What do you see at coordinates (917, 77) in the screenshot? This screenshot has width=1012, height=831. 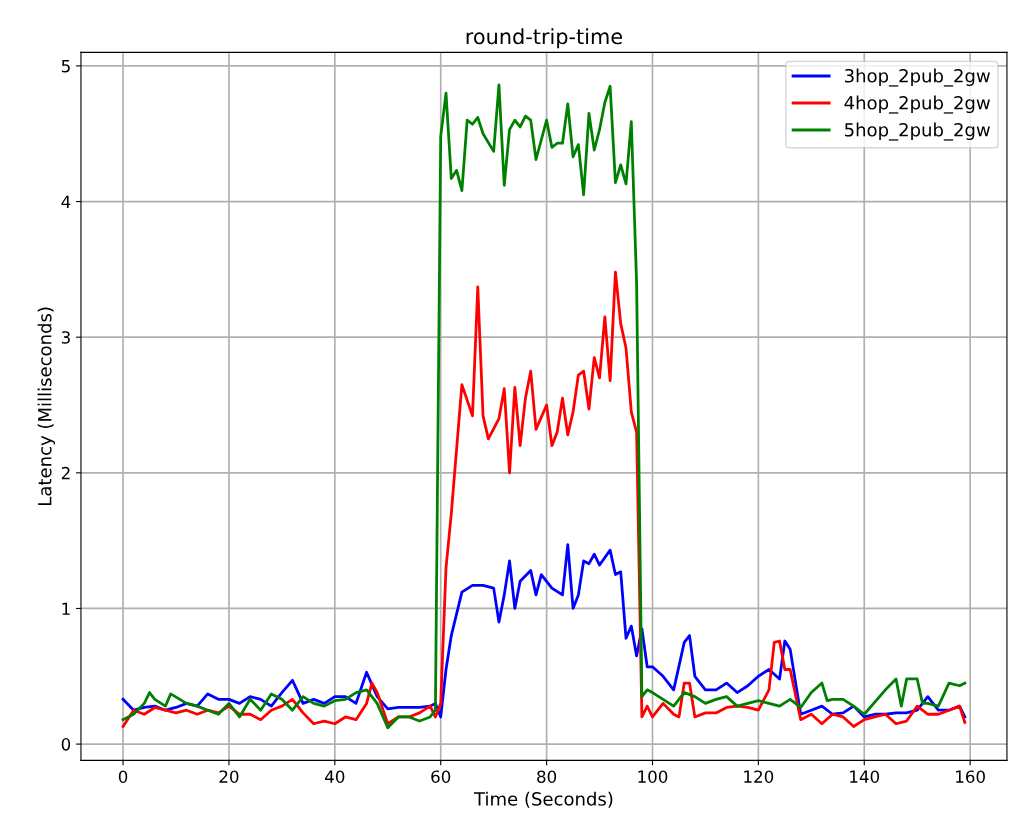 I see `legend-label: 3hop_2pub_2gw` at bounding box center [917, 77].